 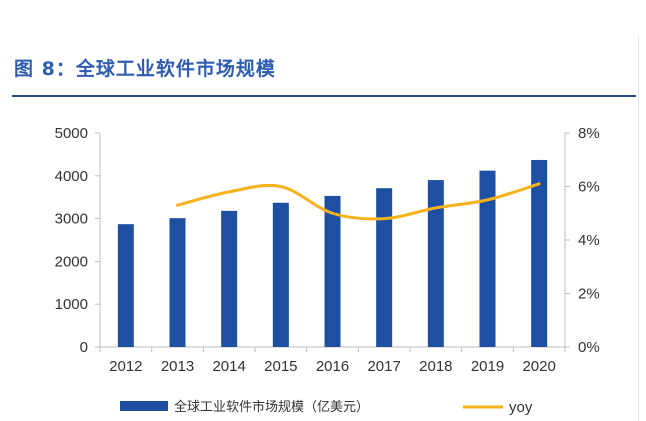 I want to click on legend-label-line: yoy, so click(x=521, y=407).